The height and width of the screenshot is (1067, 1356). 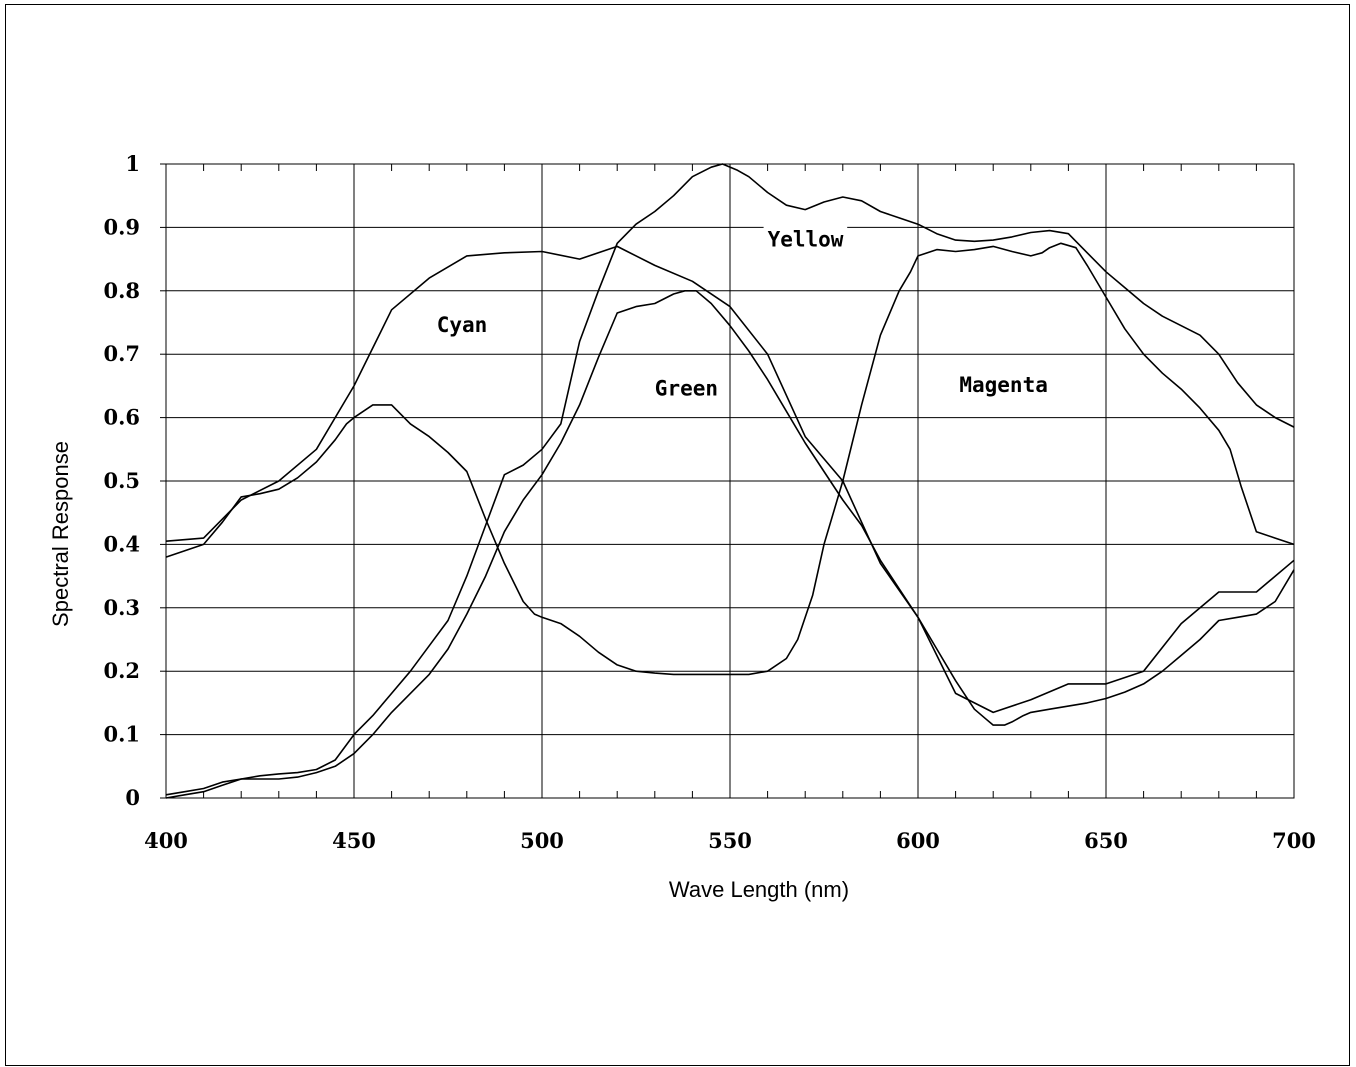 What do you see at coordinates (132, 797) in the screenshot?
I see `y-tick-label: 0` at bounding box center [132, 797].